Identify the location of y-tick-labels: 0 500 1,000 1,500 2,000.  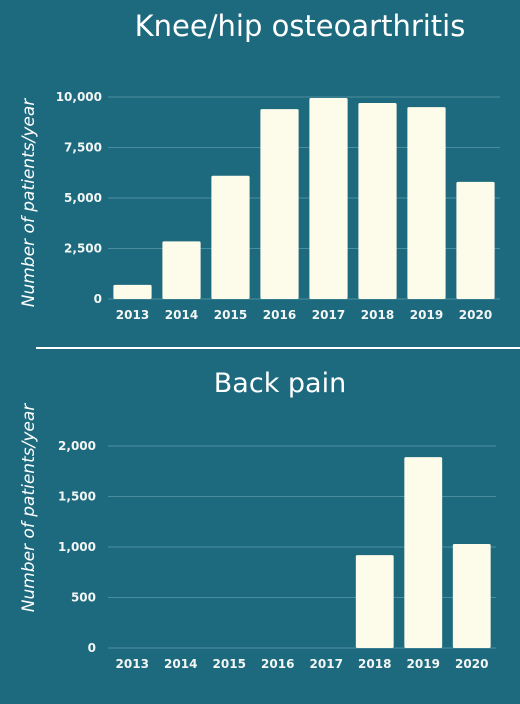
(77, 547).